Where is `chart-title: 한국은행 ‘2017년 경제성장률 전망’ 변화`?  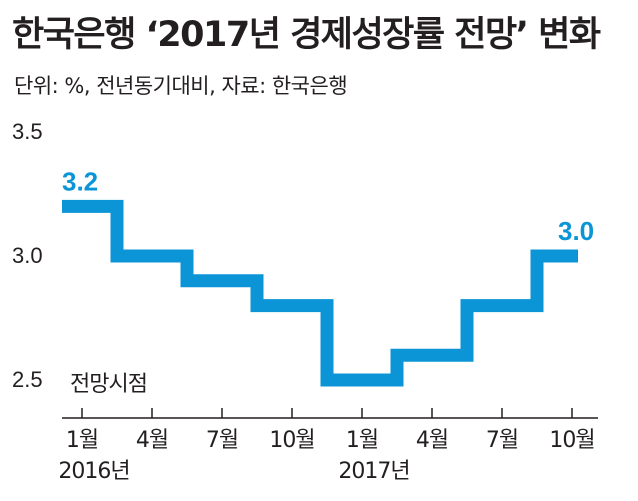
chart-title: 한국은행 ‘2017년 경제성장률 전망’ 변화 is located at coordinates (306, 35).